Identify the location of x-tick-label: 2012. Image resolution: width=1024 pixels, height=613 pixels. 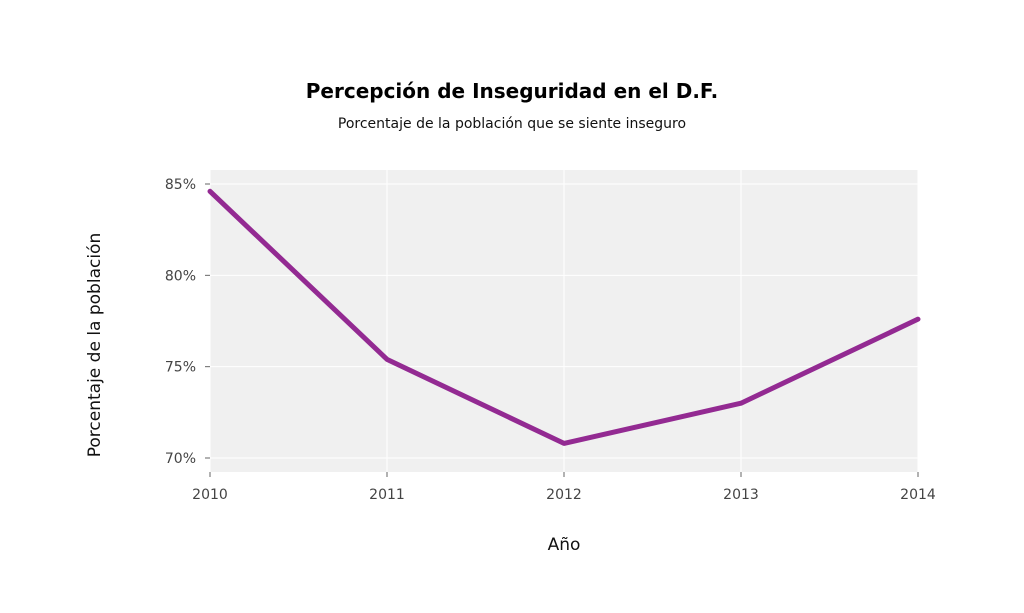
(564, 495).